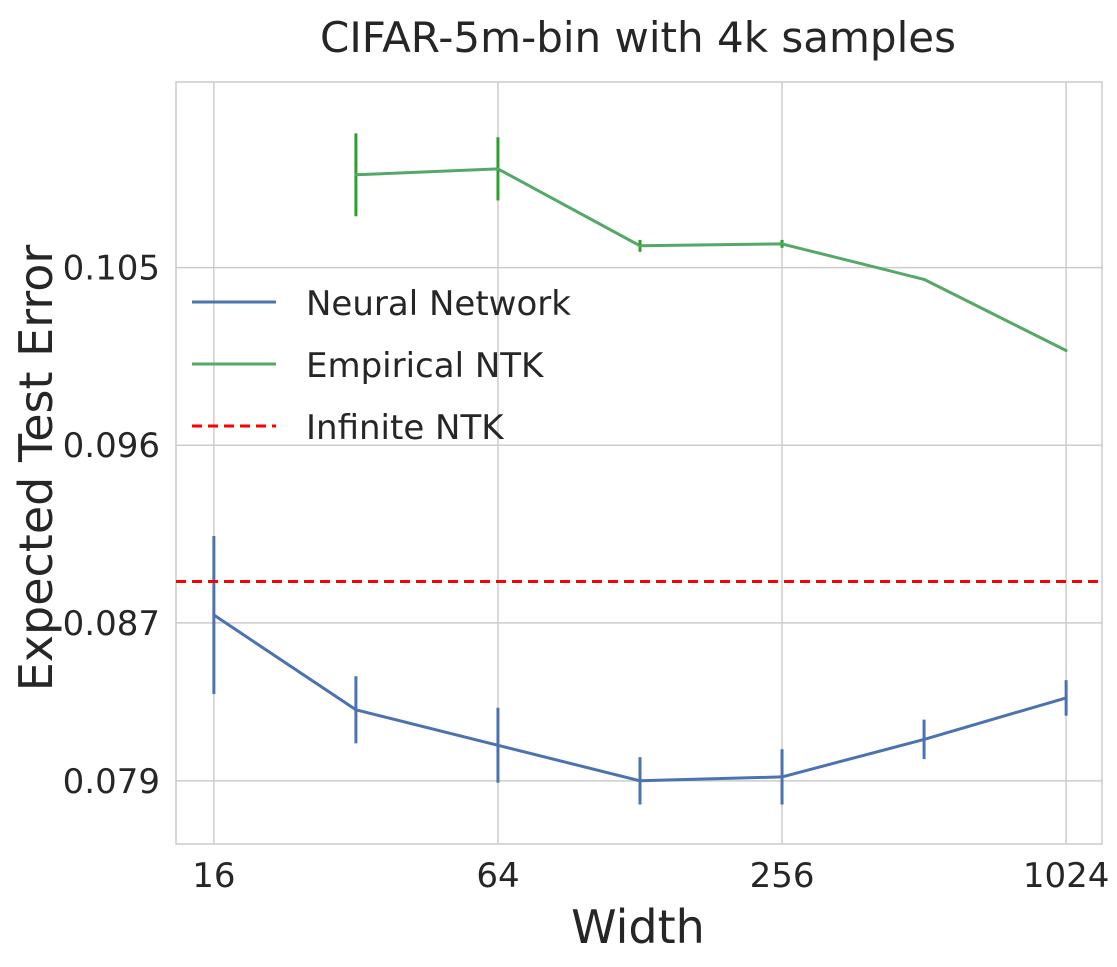  Describe the element at coordinates (711, 259) in the screenshot. I see `empirical-ntk-line` at that location.